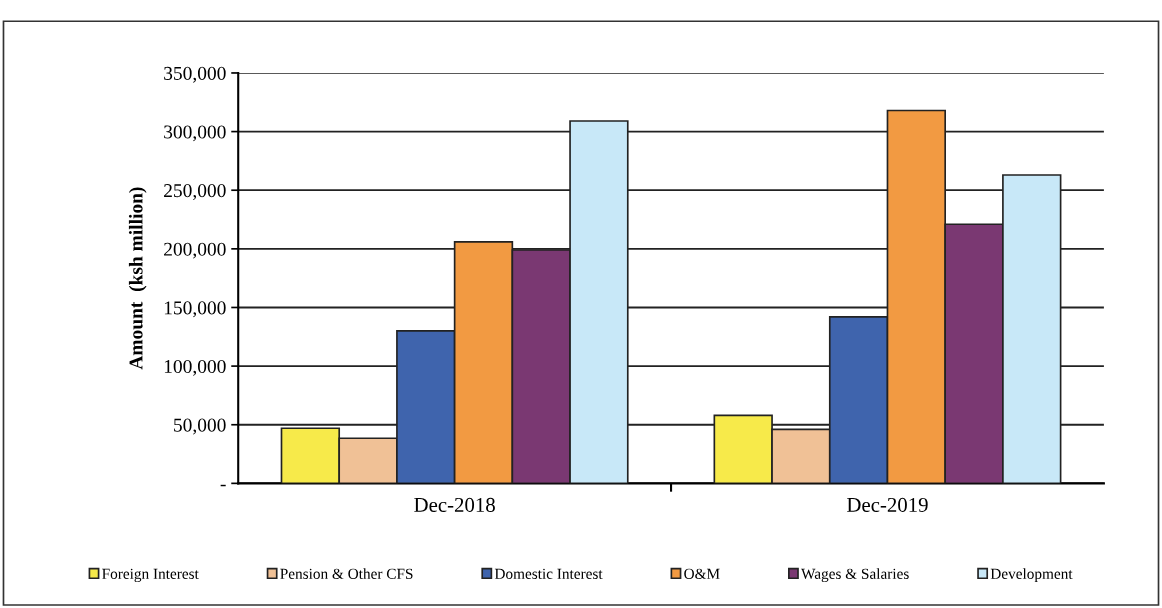 The width and height of the screenshot is (1162, 608). What do you see at coordinates (887, 504) in the screenshot?
I see `x-tick-label: Dec-2019` at bounding box center [887, 504].